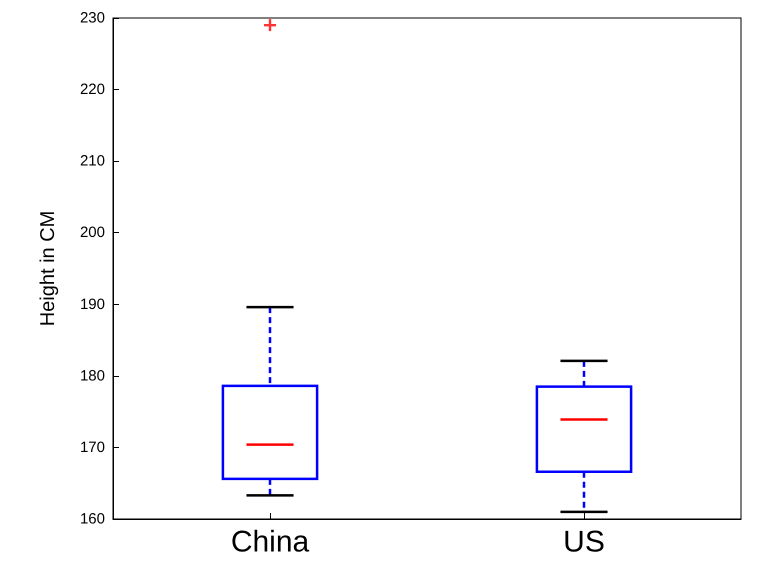 Image resolution: width=767 pixels, height=572 pixels. Describe the element at coordinates (92, 161) in the screenshot. I see `y-tick-label: 210` at that location.